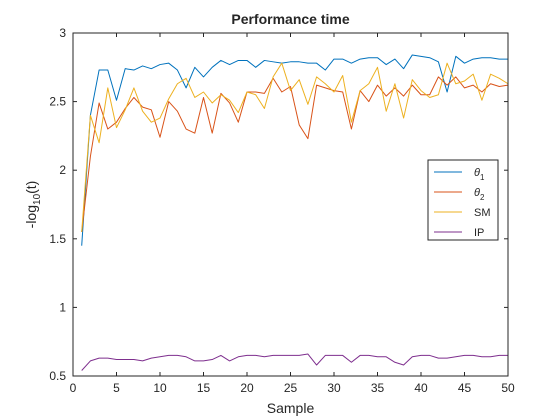 This screenshot has height=420, width=560. What do you see at coordinates (291, 408) in the screenshot?
I see `x-axis-label: Sample` at bounding box center [291, 408].